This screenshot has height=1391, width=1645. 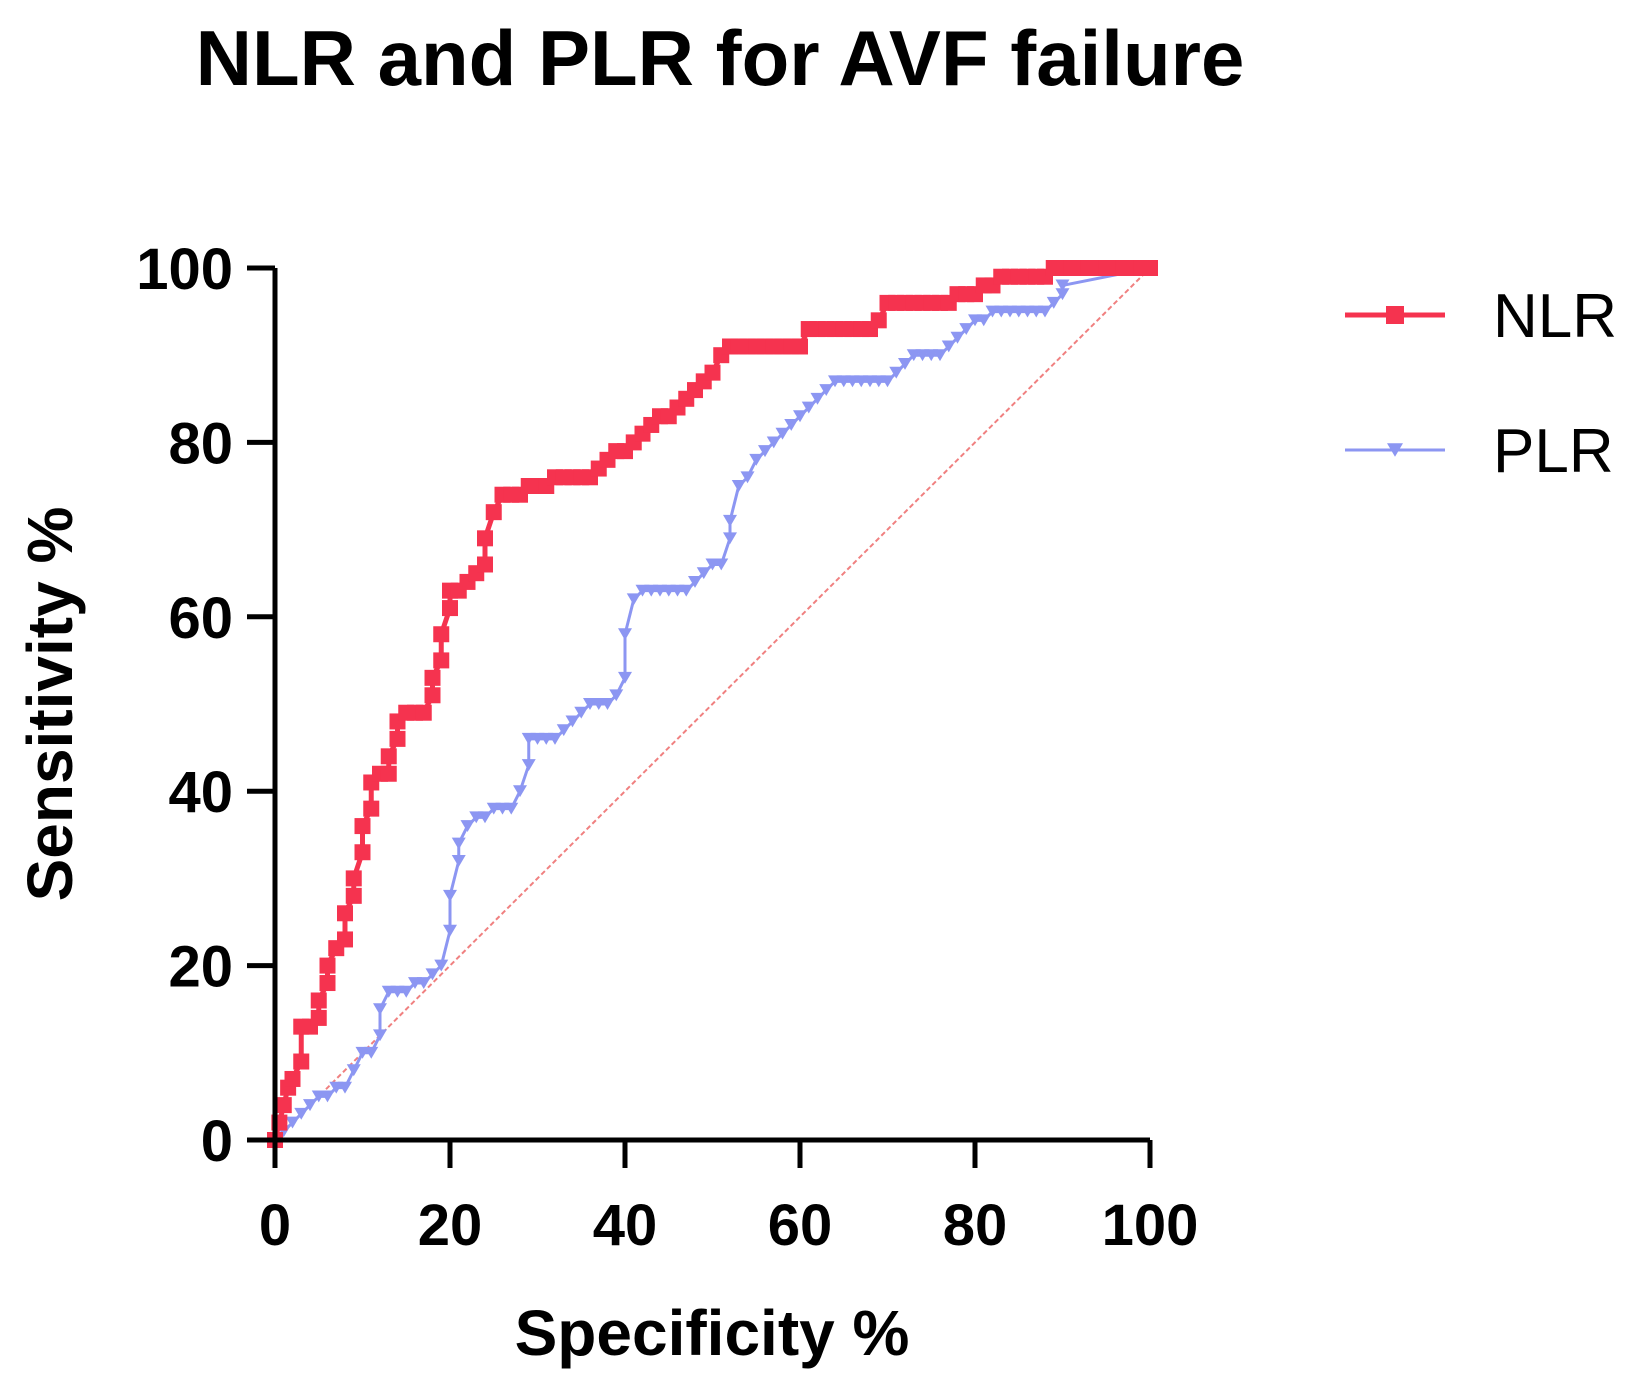 I want to click on legend-label-plr: PLR, so click(x=1553, y=451).